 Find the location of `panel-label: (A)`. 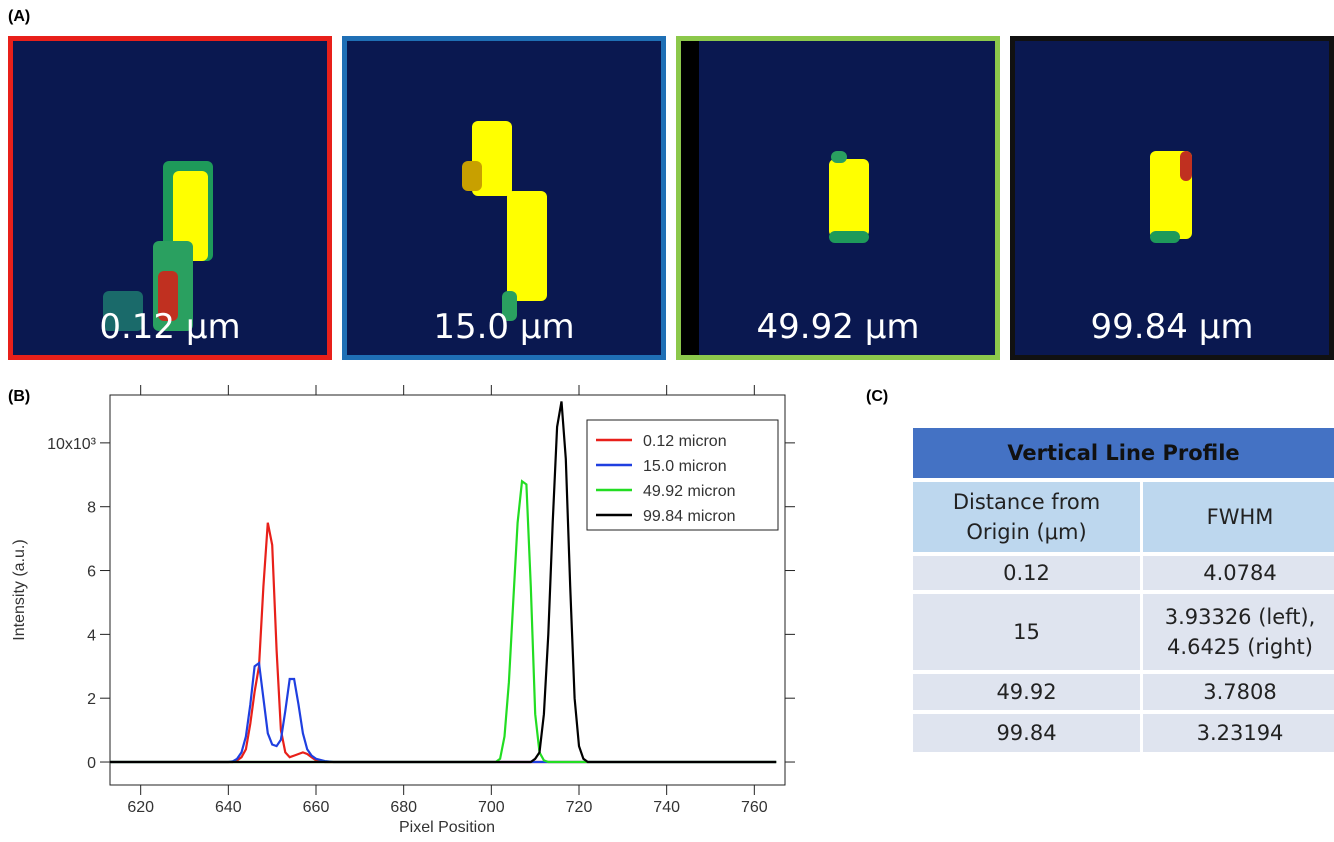

panel-label: (A) is located at coordinates (19, 16).